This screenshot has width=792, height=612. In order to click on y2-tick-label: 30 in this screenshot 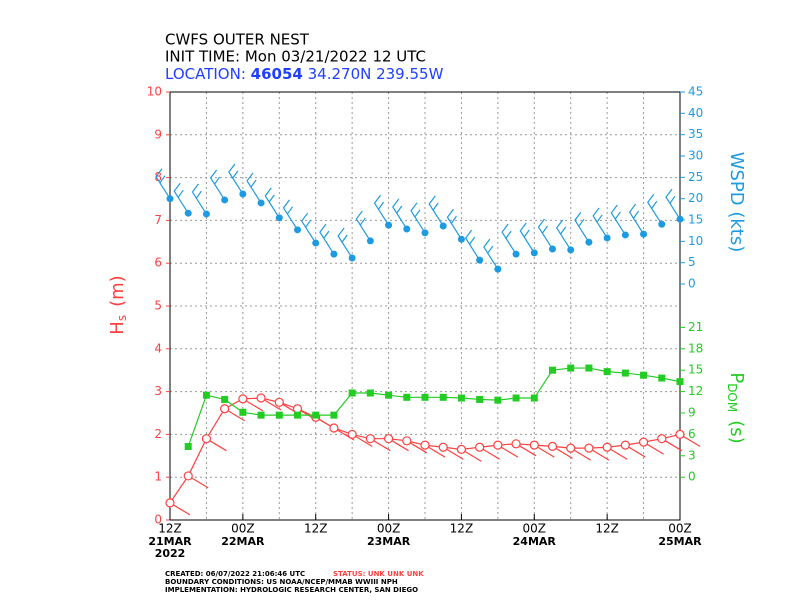, I will do `click(695, 156)`.